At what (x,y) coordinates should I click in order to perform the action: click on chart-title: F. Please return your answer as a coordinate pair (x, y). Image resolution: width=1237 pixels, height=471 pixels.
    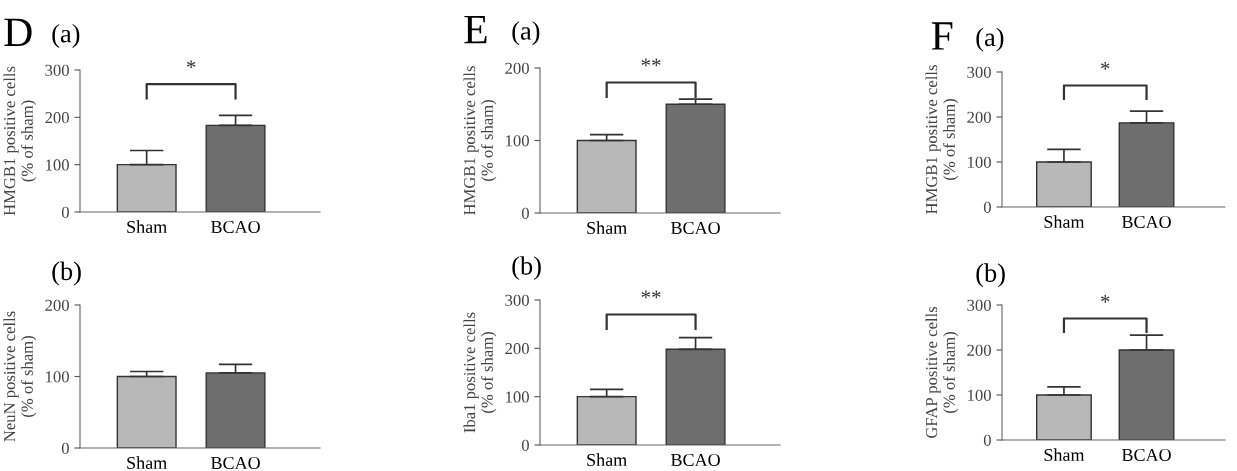
    Looking at the image, I should click on (942, 36).